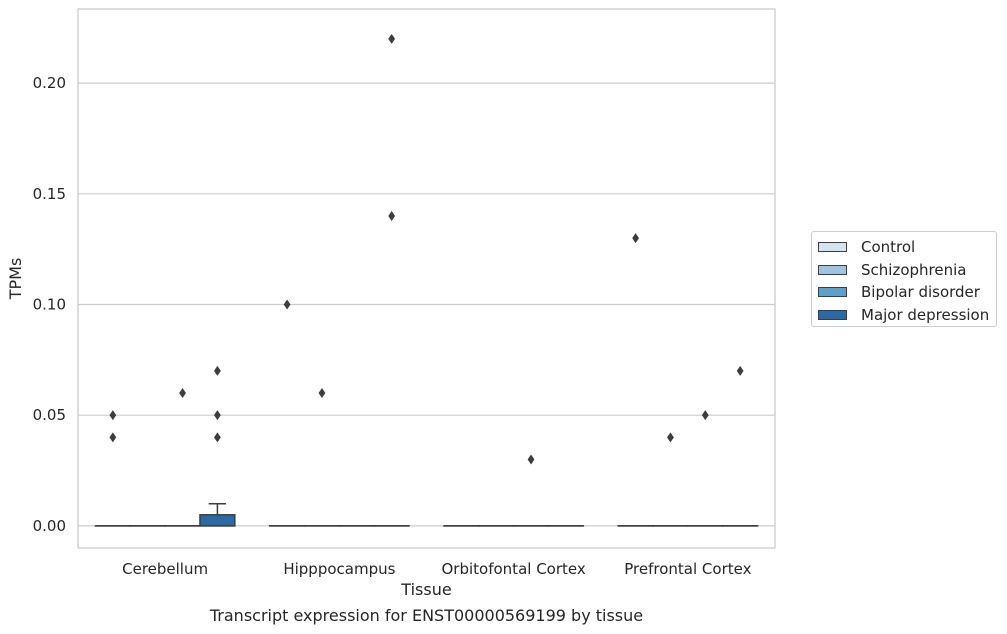 Image resolution: width=1007 pixels, height=634 pixels. I want to click on legend-item-schizophrenia: Schizophrenia, so click(907, 270).